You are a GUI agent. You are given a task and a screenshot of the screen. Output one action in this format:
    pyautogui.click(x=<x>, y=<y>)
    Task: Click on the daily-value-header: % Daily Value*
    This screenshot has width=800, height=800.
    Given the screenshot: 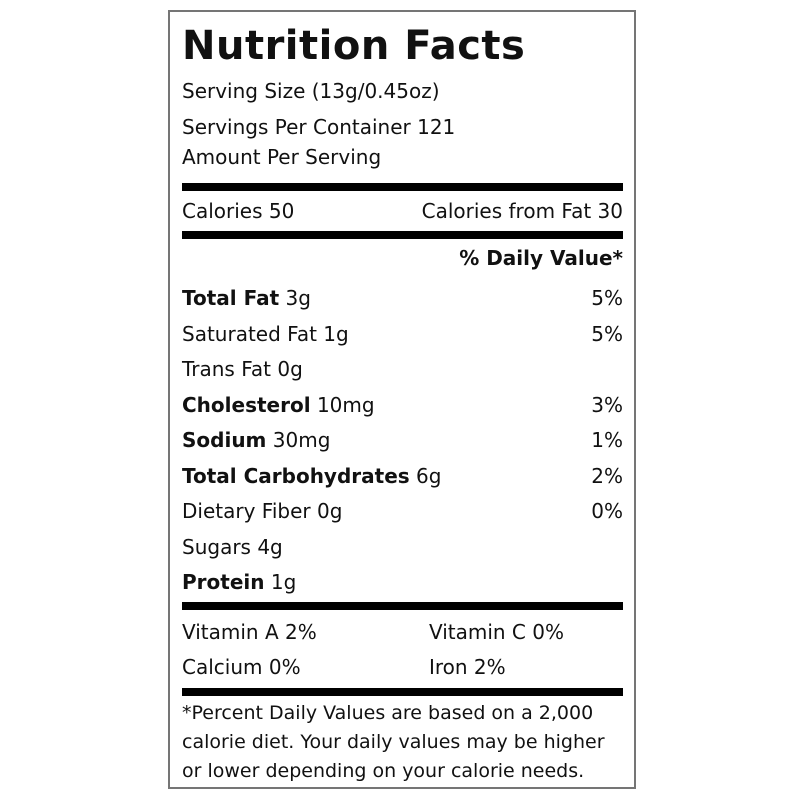 What is the action you would take?
    pyautogui.click(x=541, y=258)
    